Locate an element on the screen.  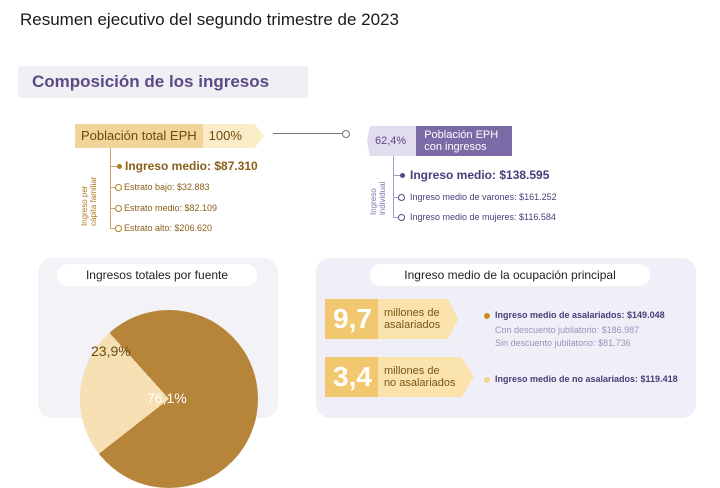
non-salaried-stat-box: 3,4 millones de no asalariados is located at coordinates (399, 377).